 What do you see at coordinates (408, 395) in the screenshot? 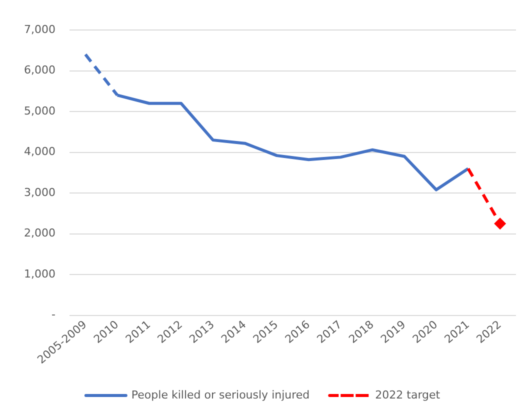
I see `legend-label: 2022 target` at bounding box center [408, 395].